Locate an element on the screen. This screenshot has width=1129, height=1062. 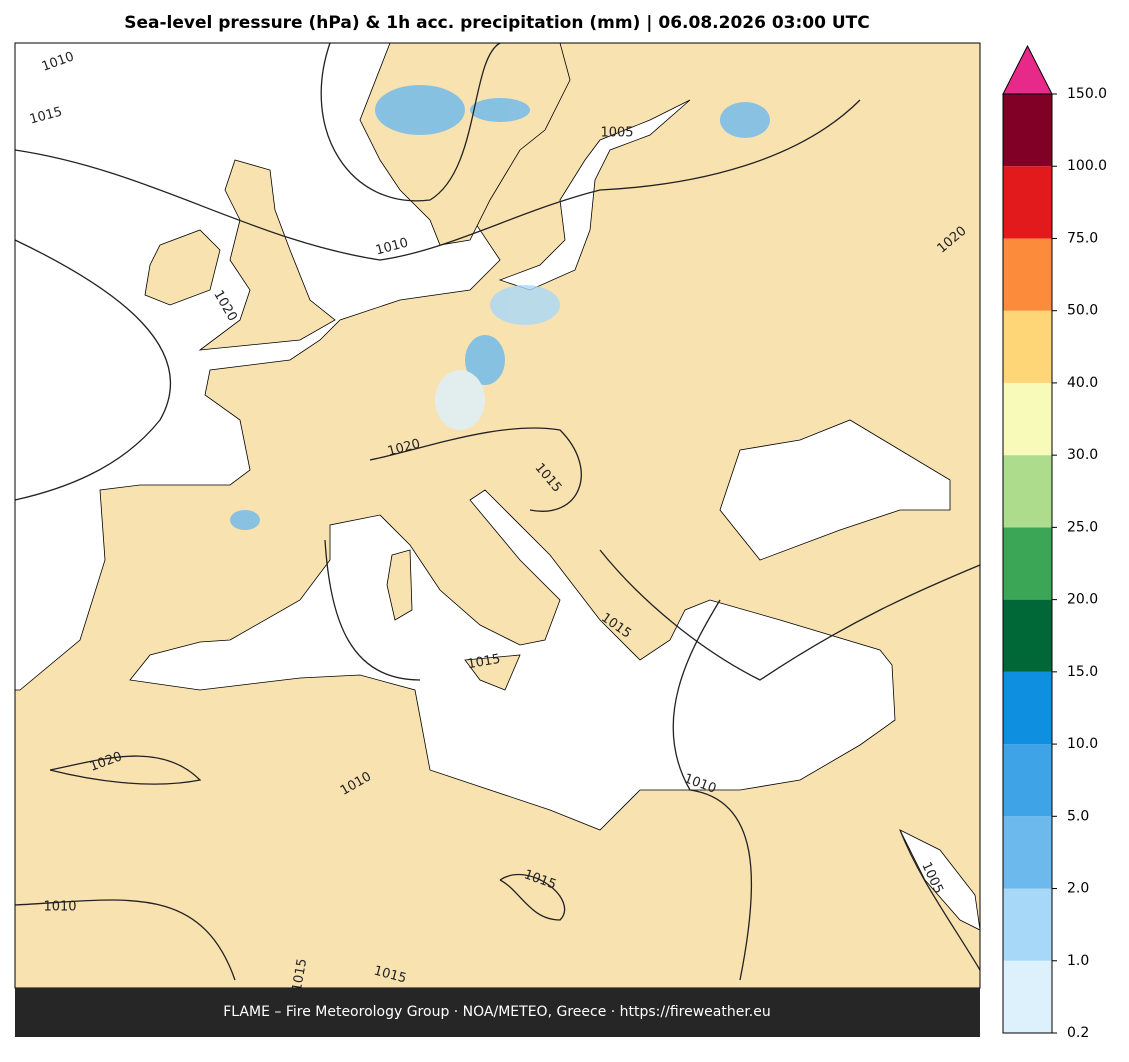
colorbar-tick-label: 75.0 is located at coordinates (1082, 238).